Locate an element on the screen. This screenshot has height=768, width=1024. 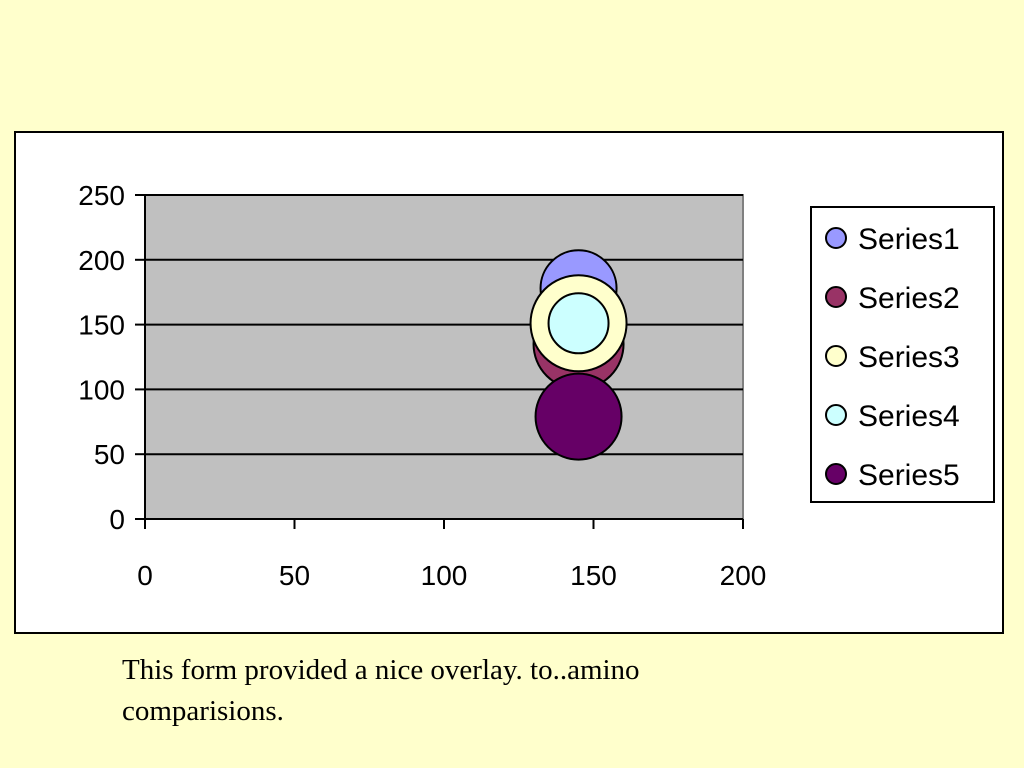
x-tick-label-0: 0 is located at coordinates (145, 575).